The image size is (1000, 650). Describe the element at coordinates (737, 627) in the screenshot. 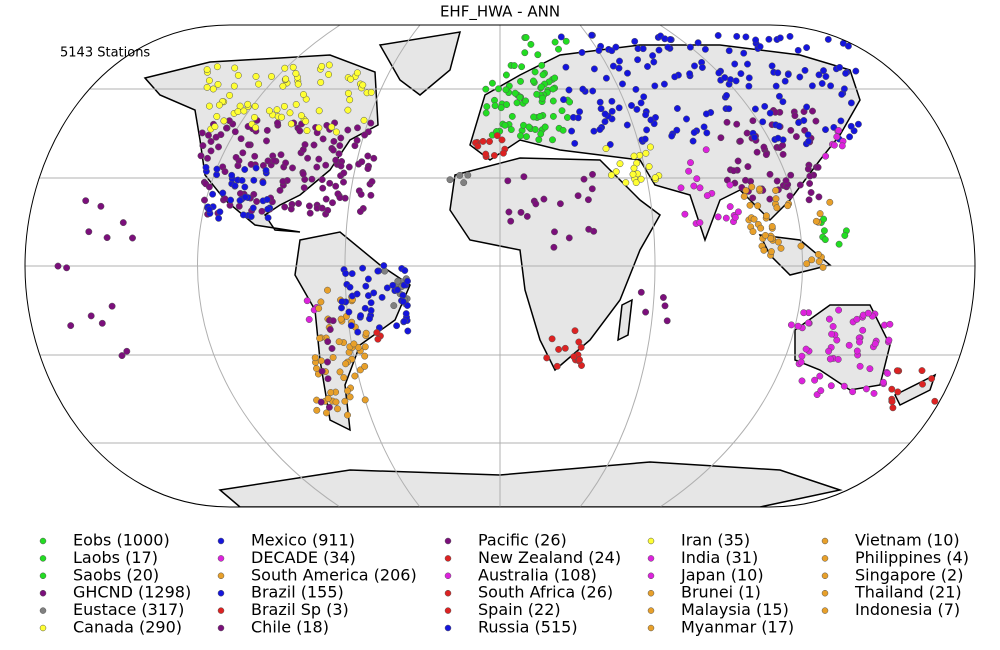

I see `legend-label: Myanmar (17)` at that location.